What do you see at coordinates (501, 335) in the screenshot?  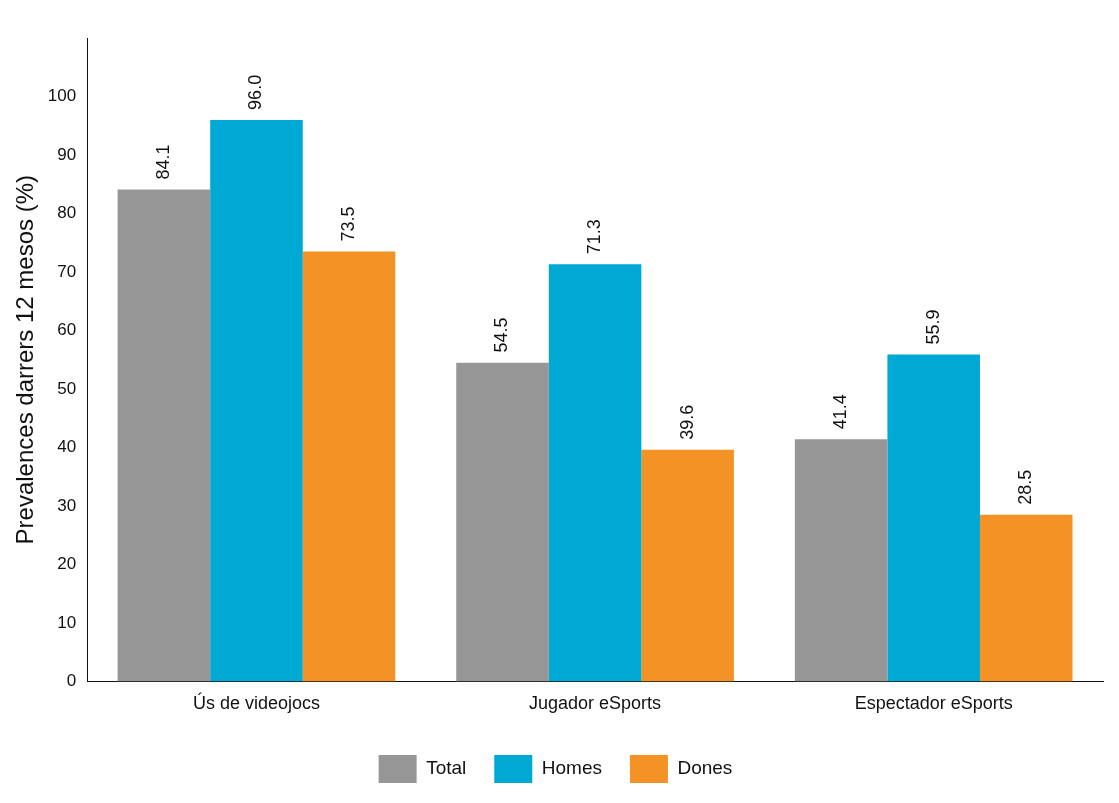 I see `data-label: 54.5` at bounding box center [501, 335].